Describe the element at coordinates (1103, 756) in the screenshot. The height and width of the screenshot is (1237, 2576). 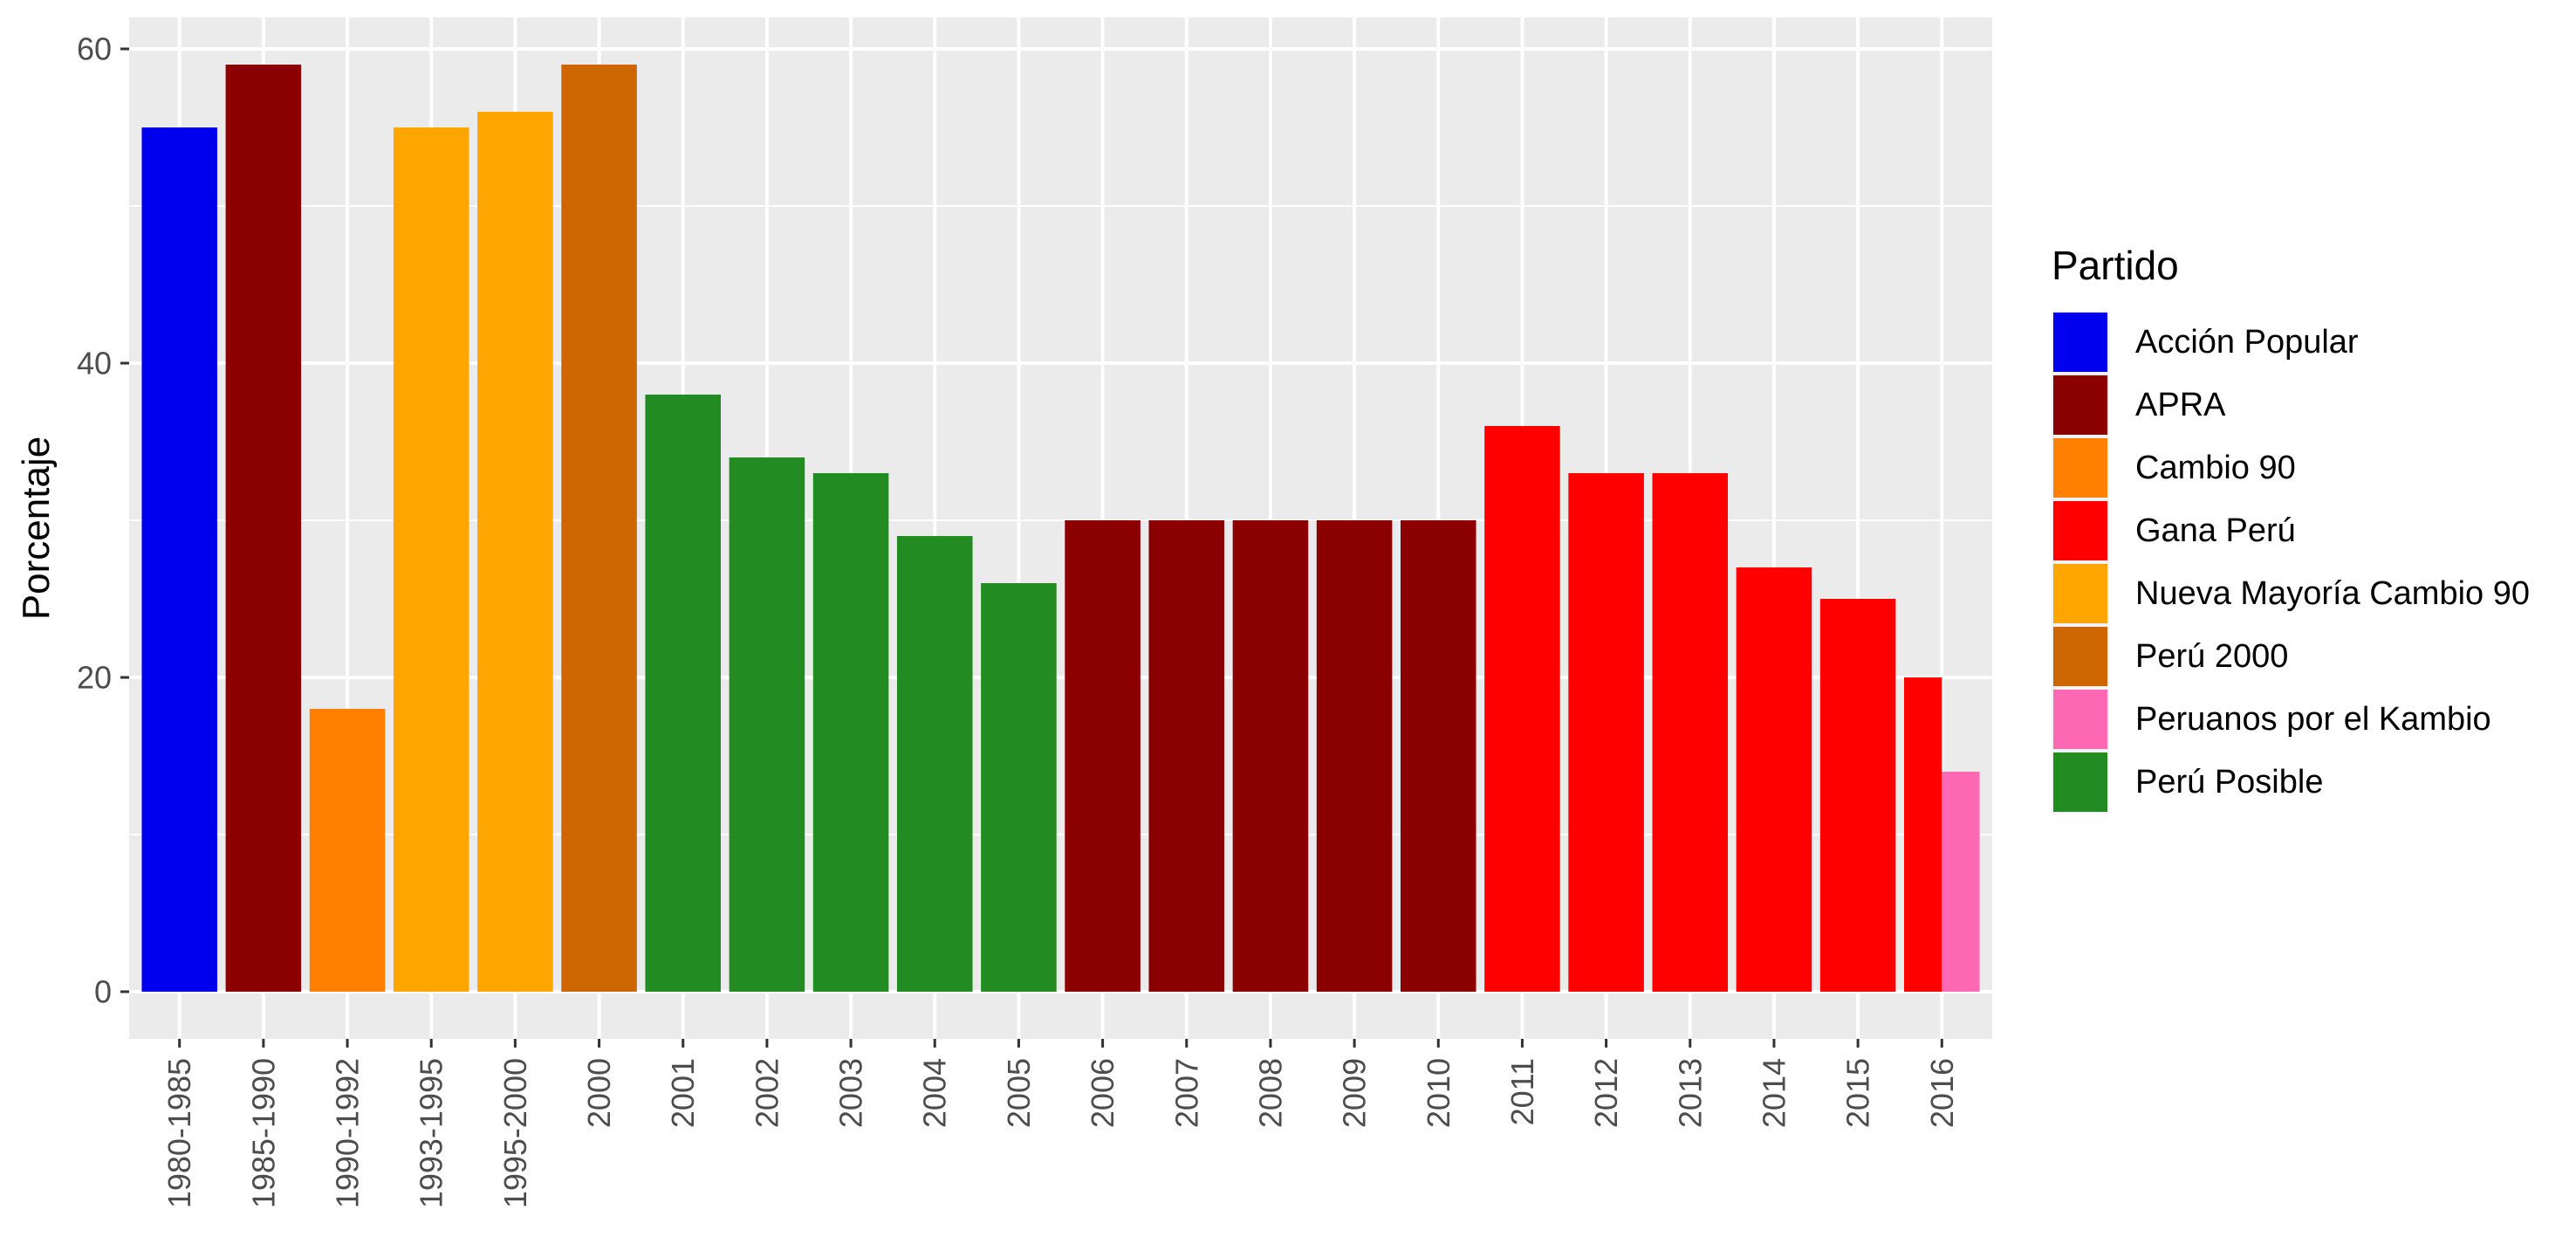
I see `bar-2006` at that location.